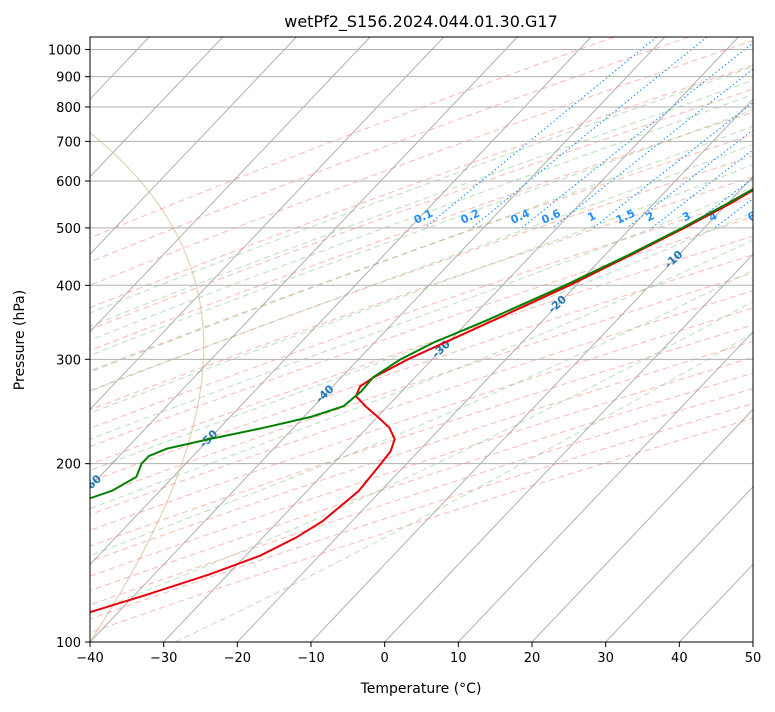 The height and width of the screenshot is (712, 775). What do you see at coordinates (237, 658) in the screenshot?
I see `x-tick-label: −20` at bounding box center [237, 658].